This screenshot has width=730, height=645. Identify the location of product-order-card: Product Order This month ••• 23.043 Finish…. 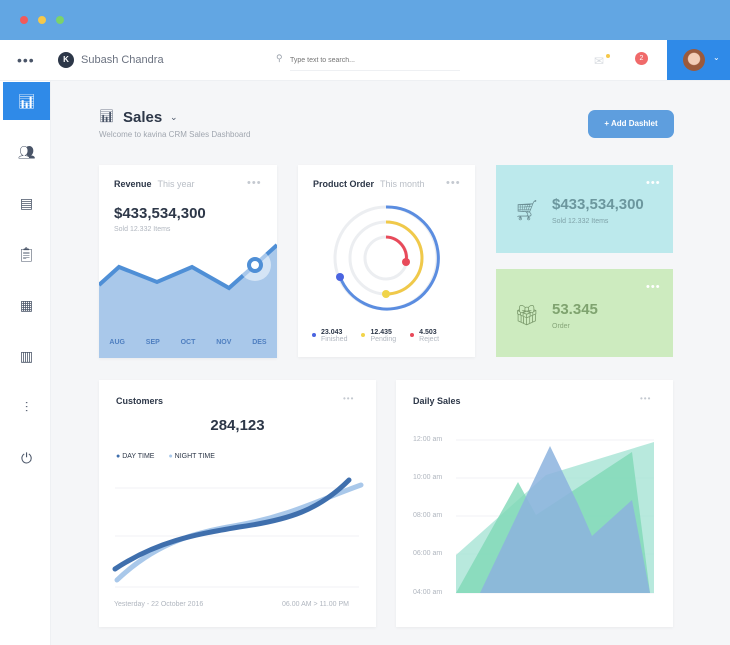
(386, 261).